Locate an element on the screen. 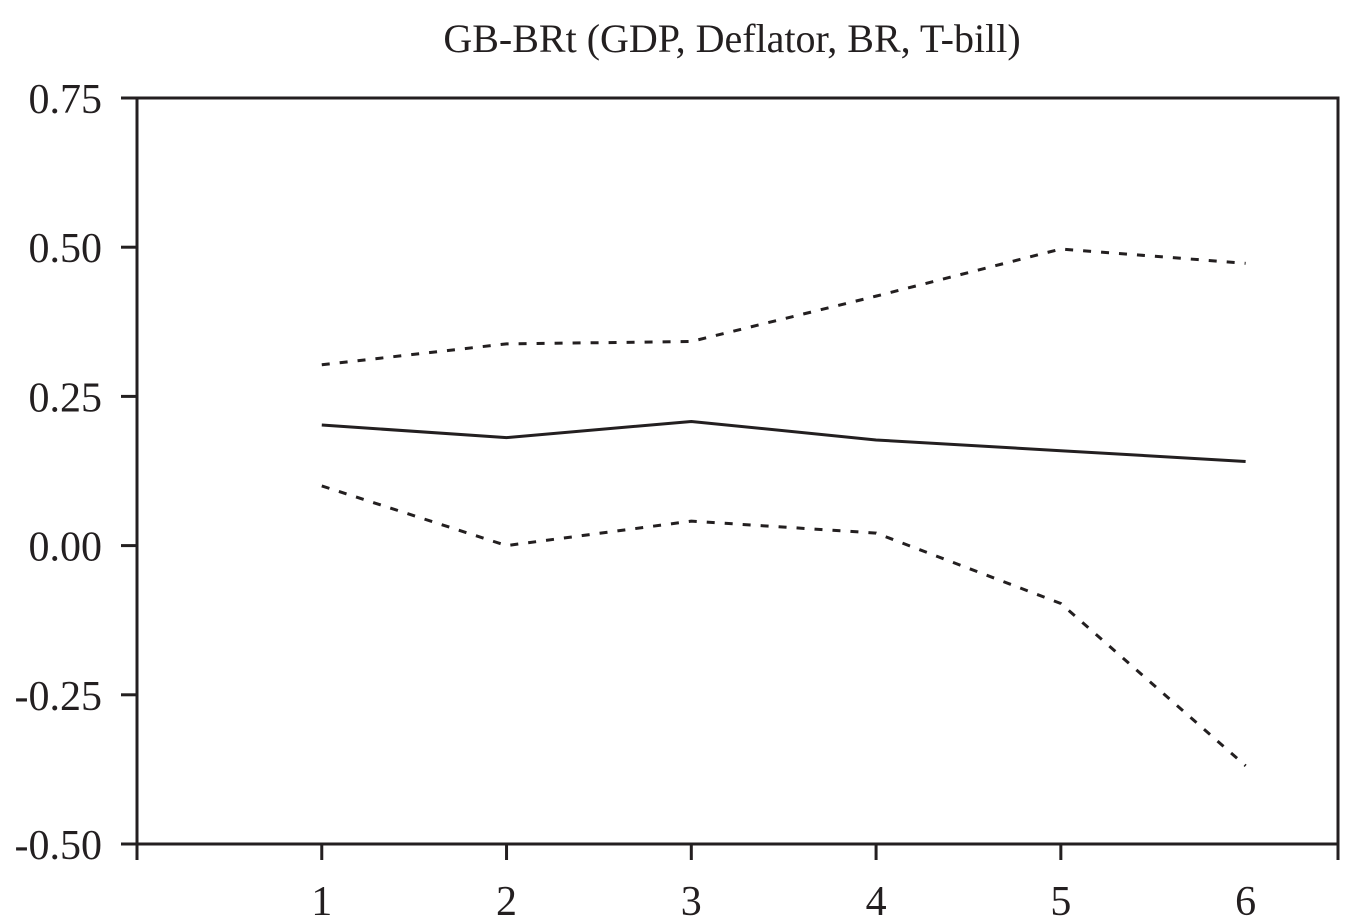 The height and width of the screenshot is (922, 1365). y-axis: 0.75 0.50 0.25 0.00 -0.25 -0.50 is located at coordinates (76, 473).